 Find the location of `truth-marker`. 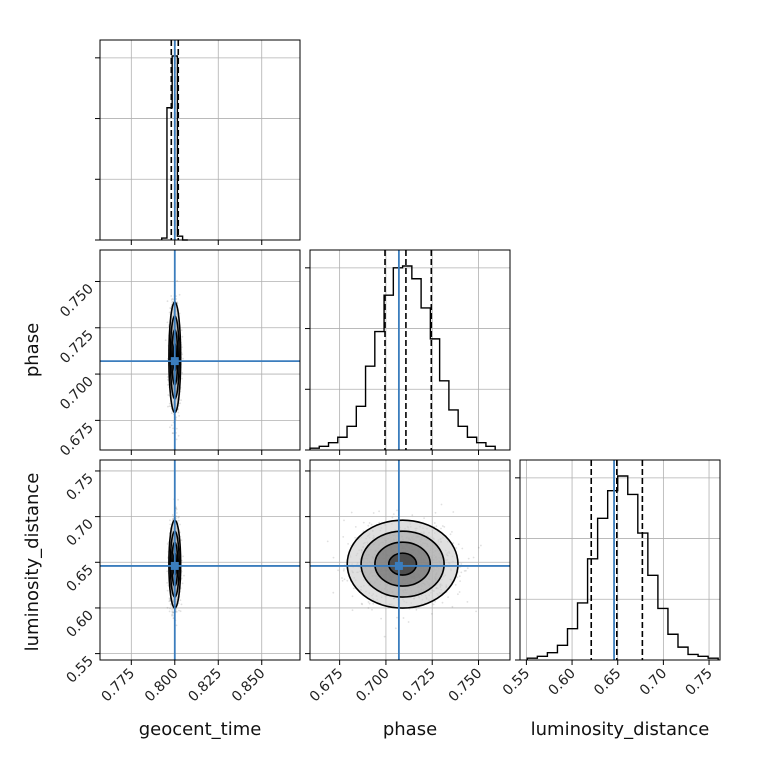

truth-marker is located at coordinates (174, 565).